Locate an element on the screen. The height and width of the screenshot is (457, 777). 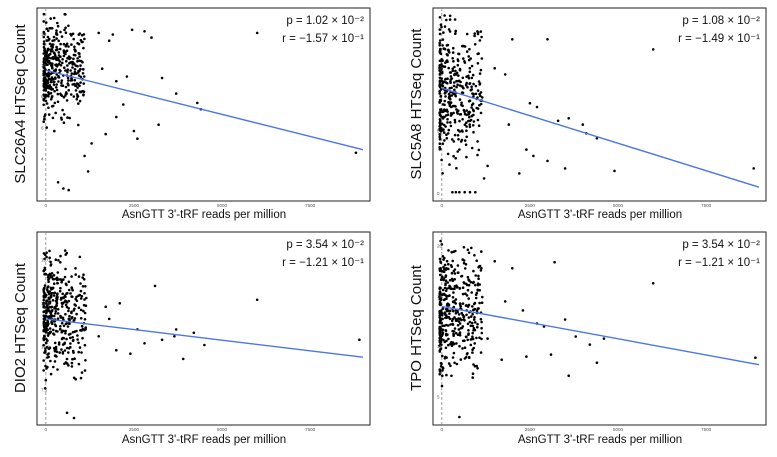
x-ticks: 0 2500 5000 7500 is located at coordinates (180, 429).